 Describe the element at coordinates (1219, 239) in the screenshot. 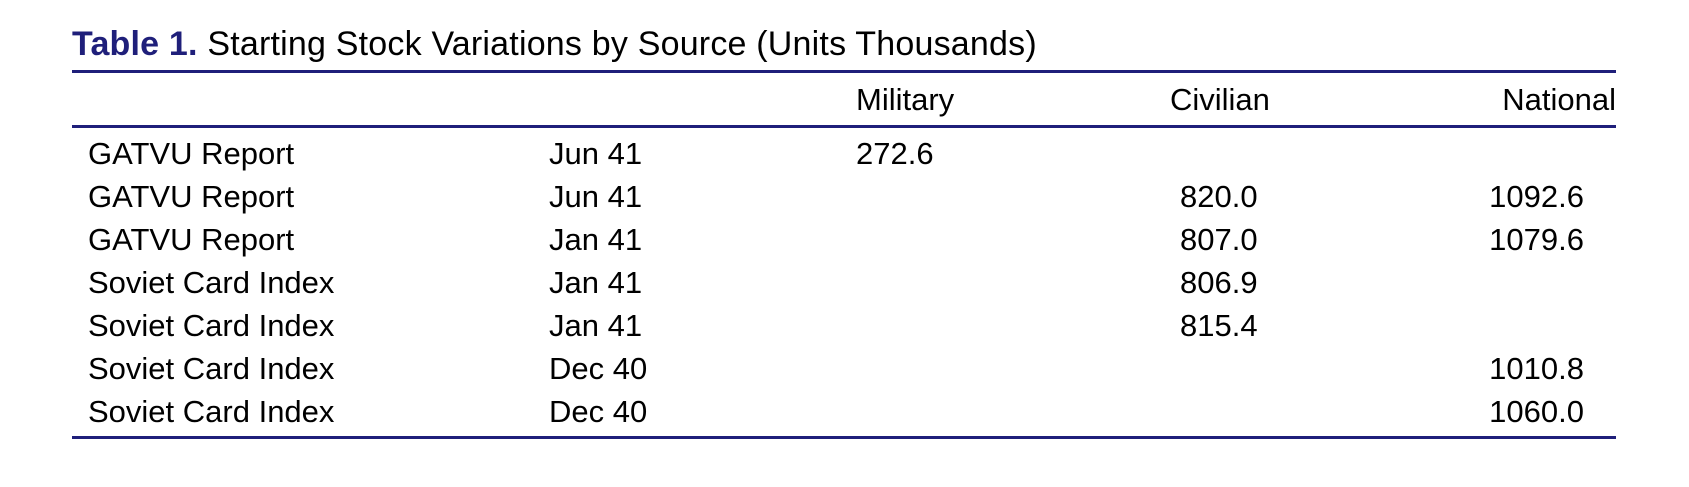

I see `cell-civilian: 807.0` at that location.